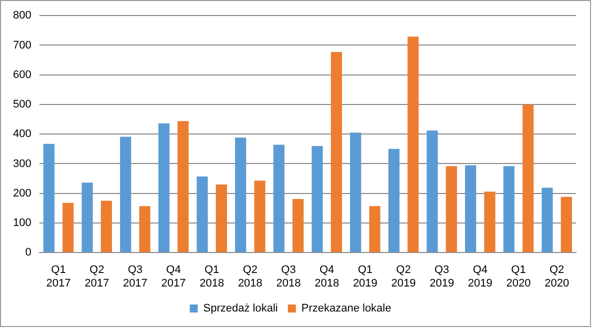 This screenshot has width=593, height=329. Describe the element at coordinates (22, 74) in the screenshot. I see `y-tick-label: 600` at that location.